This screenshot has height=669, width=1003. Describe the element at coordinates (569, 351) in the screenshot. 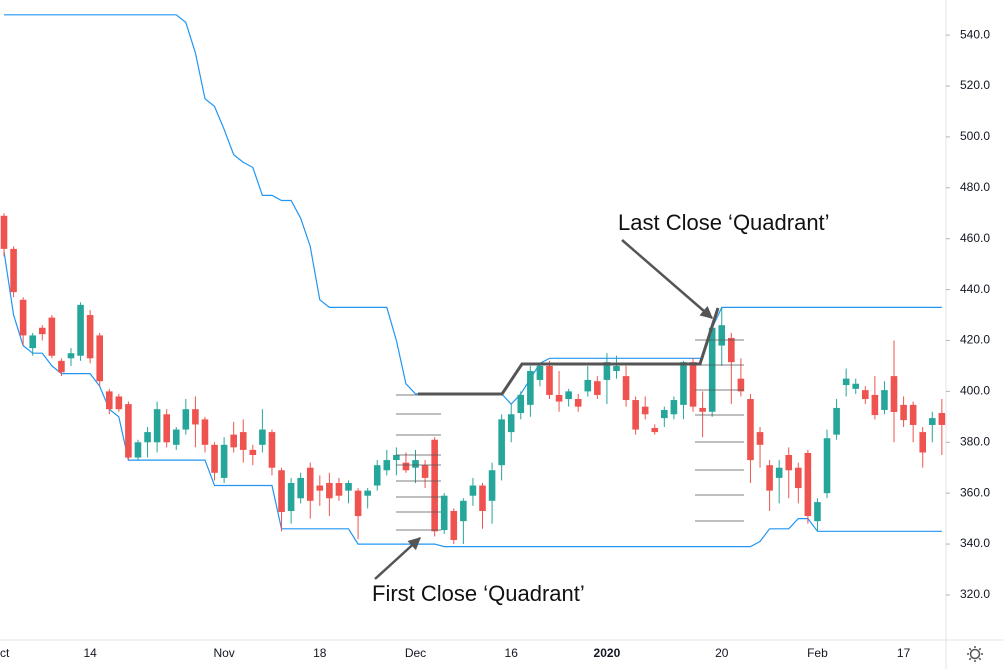

I see `quadrant-path` at that location.